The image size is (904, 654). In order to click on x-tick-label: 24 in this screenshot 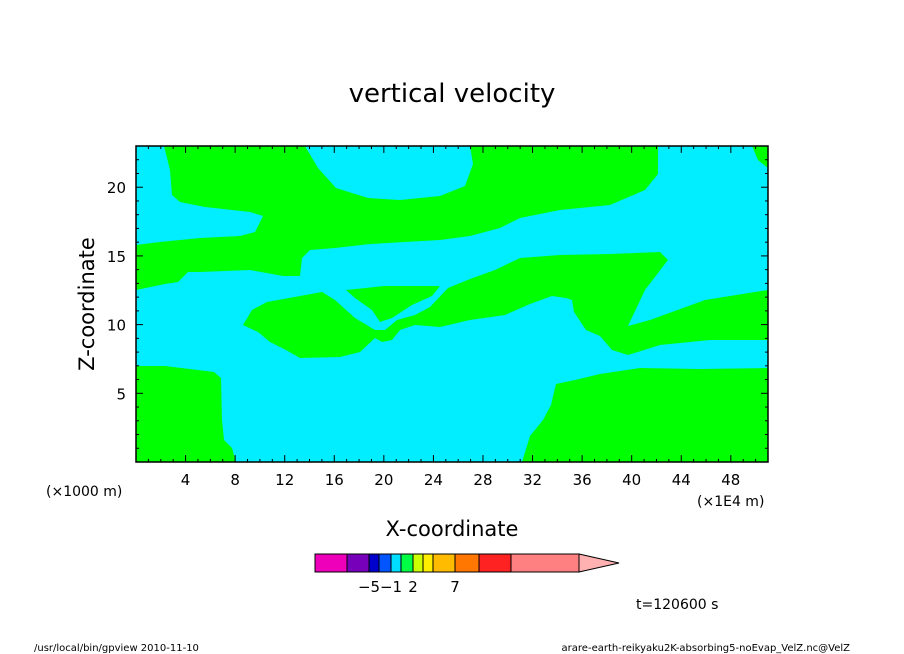, I will do `click(433, 480)`.